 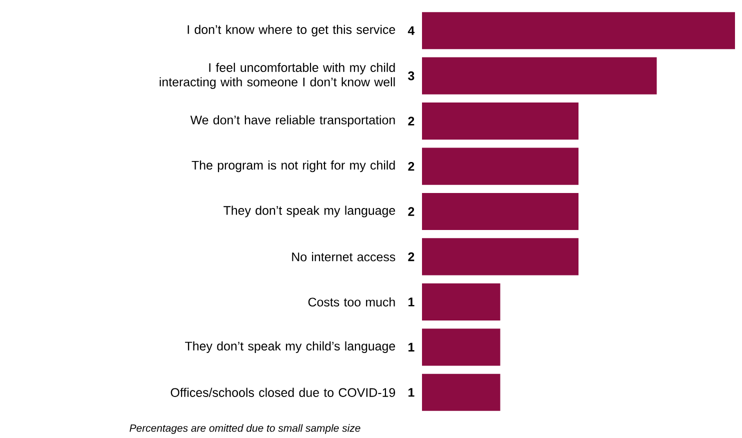 I want to click on y-tick-label: I feel uncomfortable with my child interacting with someone I don’t know well, so click(x=277, y=75).